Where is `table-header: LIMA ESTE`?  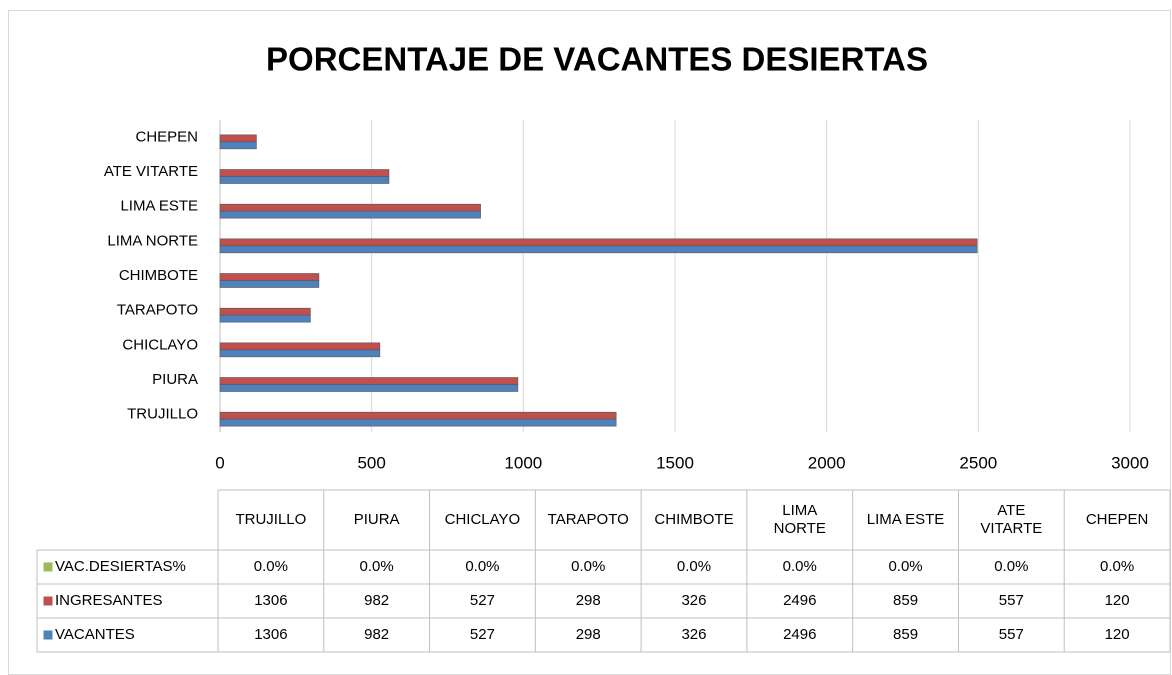 table-header: LIMA ESTE is located at coordinates (906, 520).